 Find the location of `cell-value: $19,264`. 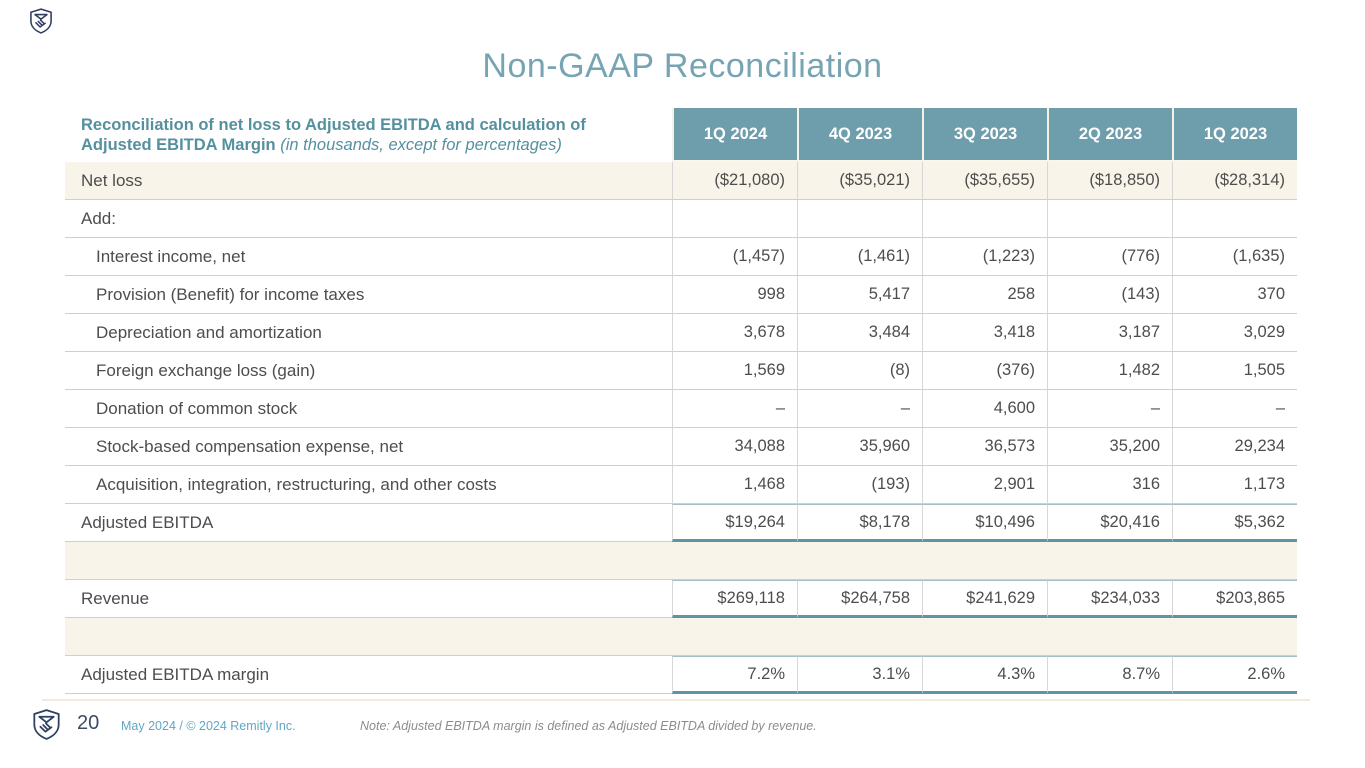

cell-value: $19,264 is located at coordinates (734, 523).